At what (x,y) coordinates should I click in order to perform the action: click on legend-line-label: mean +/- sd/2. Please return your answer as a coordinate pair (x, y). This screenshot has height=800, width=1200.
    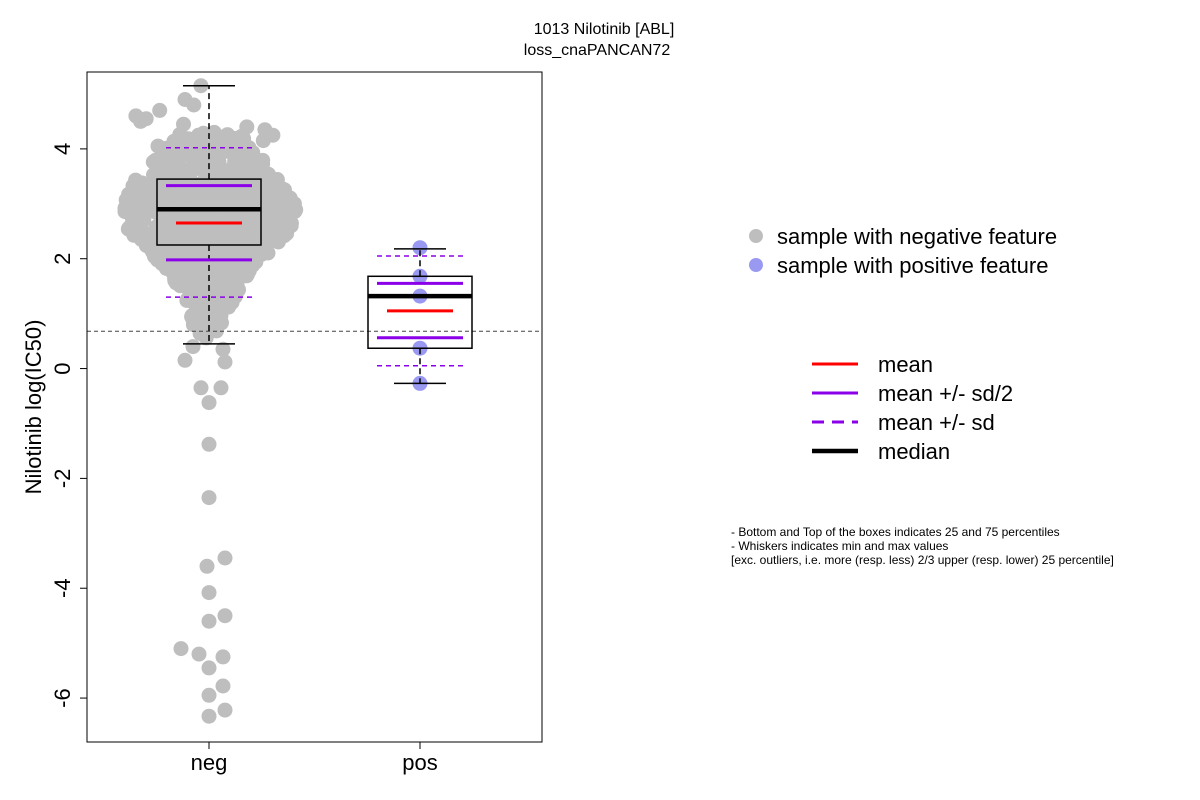
    Looking at the image, I should click on (945, 393).